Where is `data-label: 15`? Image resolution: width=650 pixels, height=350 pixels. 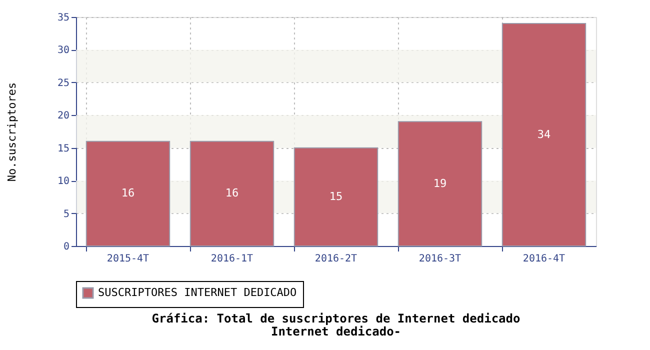 data-label: 15 is located at coordinates (336, 196).